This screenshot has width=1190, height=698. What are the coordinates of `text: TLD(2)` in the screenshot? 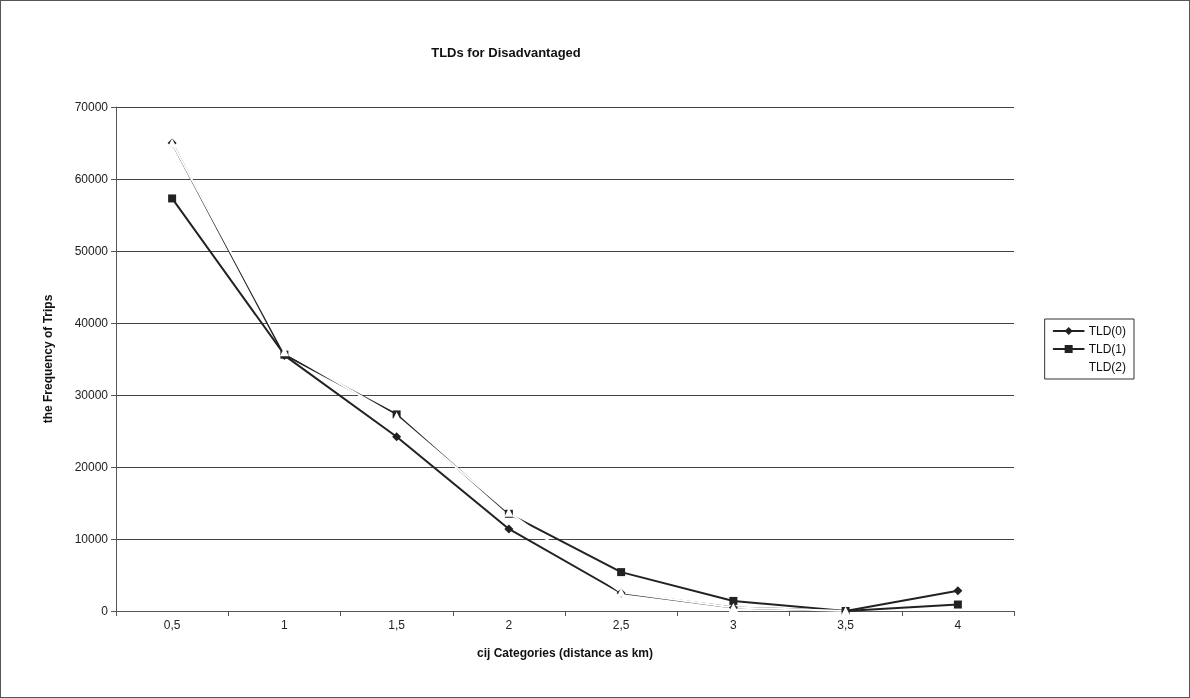 It's located at (1107, 367).